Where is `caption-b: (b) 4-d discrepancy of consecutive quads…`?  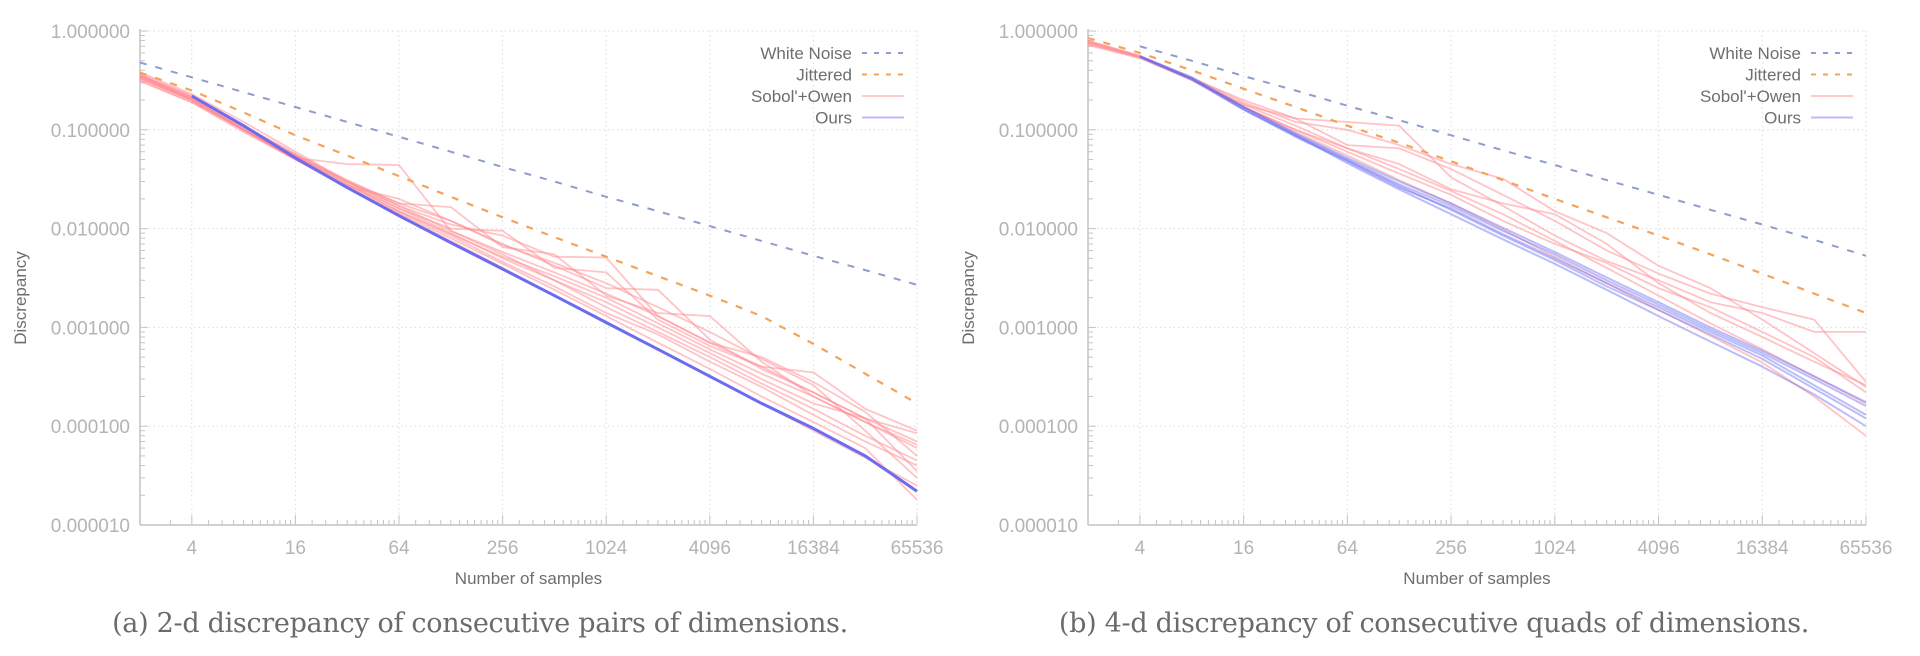 caption-b: (b) 4-d discrepancy of consecutive quads… is located at coordinates (1434, 623).